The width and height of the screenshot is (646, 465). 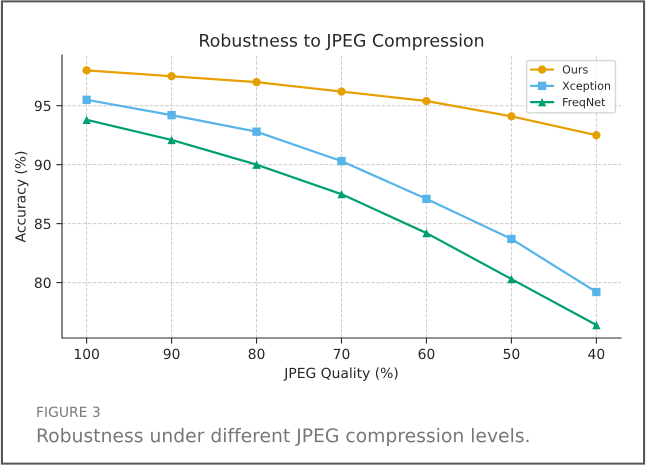 What do you see at coordinates (256, 354) in the screenshot?
I see `x-tick-label: 80` at bounding box center [256, 354].